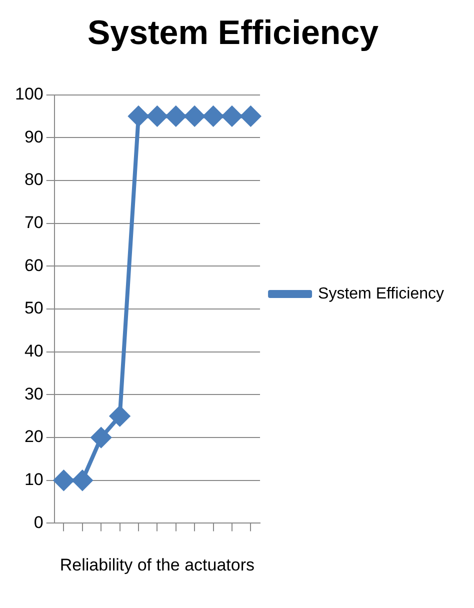 The height and width of the screenshot is (608, 474). I want to click on y-tick-label: 70, so click(34, 222).